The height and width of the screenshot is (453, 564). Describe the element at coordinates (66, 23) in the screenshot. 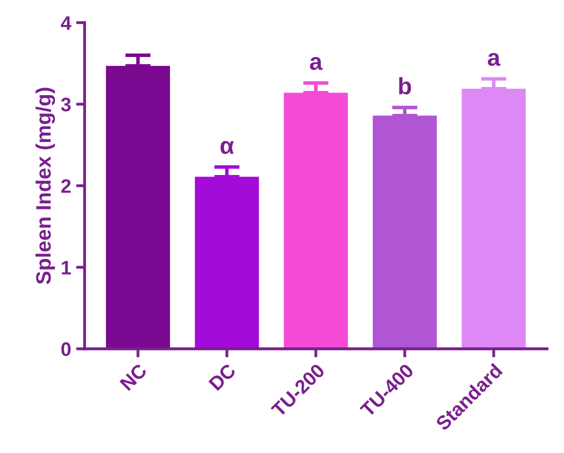

I see `y-tick-label: 4` at that location.